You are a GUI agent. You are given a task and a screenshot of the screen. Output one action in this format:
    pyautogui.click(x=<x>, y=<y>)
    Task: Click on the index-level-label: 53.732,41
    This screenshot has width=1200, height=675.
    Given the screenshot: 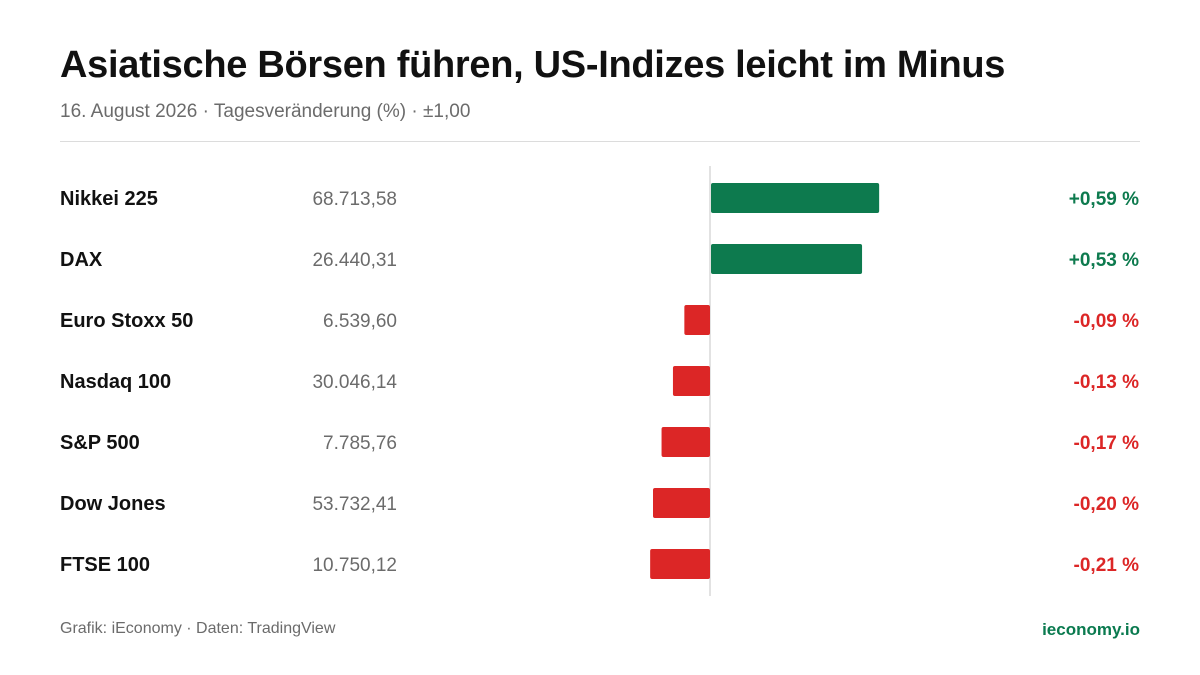 What is the action you would take?
    pyautogui.click(x=354, y=504)
    